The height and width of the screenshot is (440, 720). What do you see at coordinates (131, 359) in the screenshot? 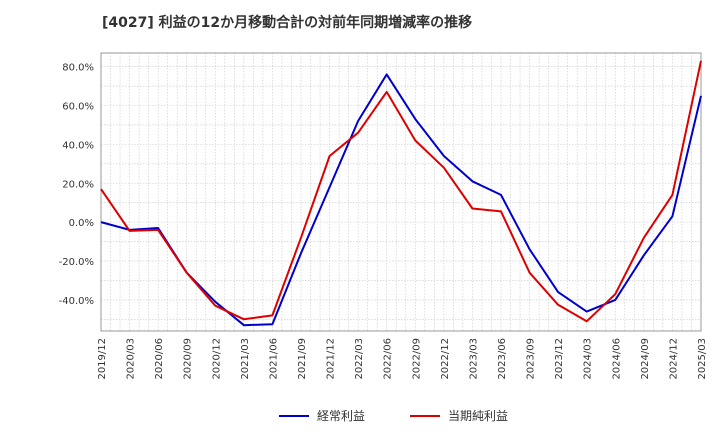
I see `x-tick-label: 2020/03` at bounding box center [131, 359].